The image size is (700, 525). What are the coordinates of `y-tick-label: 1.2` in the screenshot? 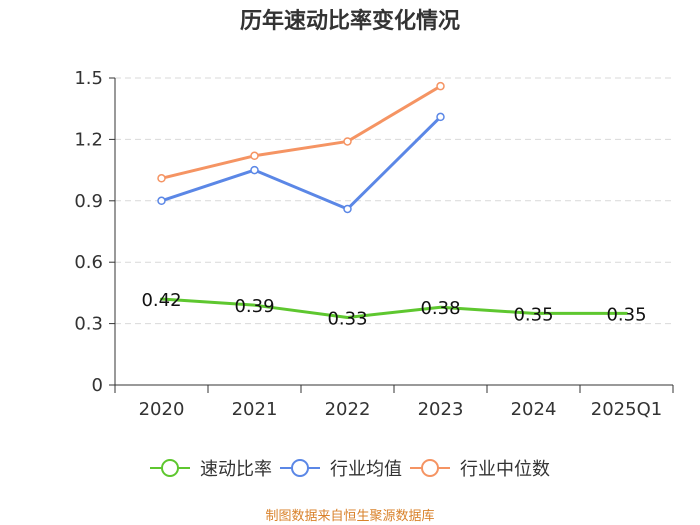 It's located at (88, 139).